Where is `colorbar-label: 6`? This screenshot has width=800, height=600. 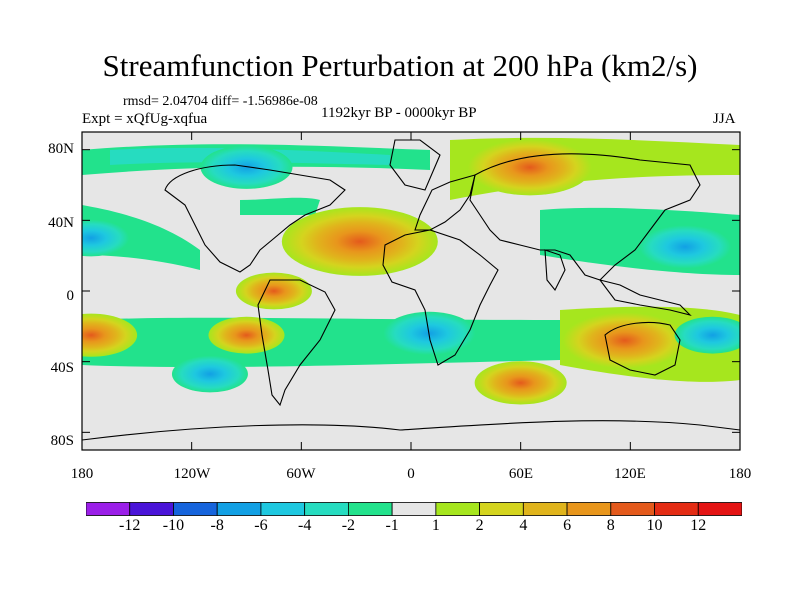 colorbar-label: 6 is located at coordinates (567, 525).